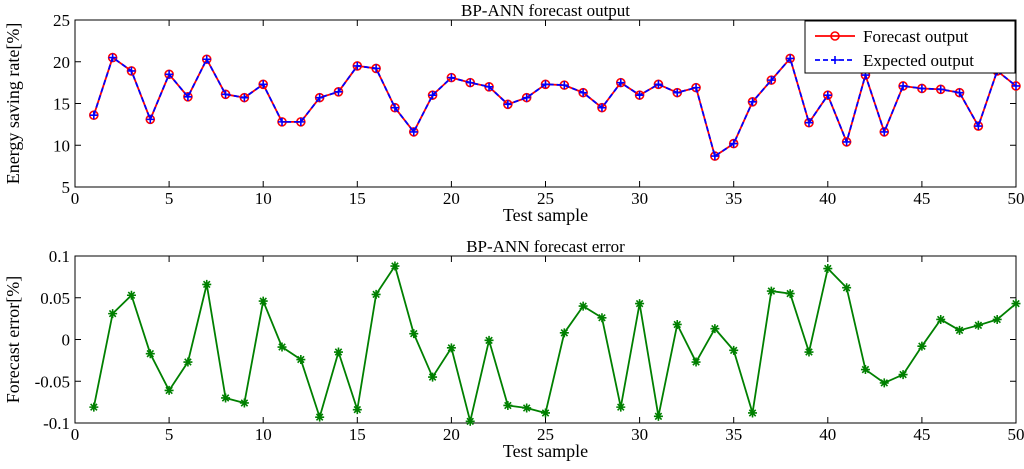  What do you see at coordinates (61, 104) in the screenshot?
I see `y-tick-label: 15` at bounding box center [61, 104].